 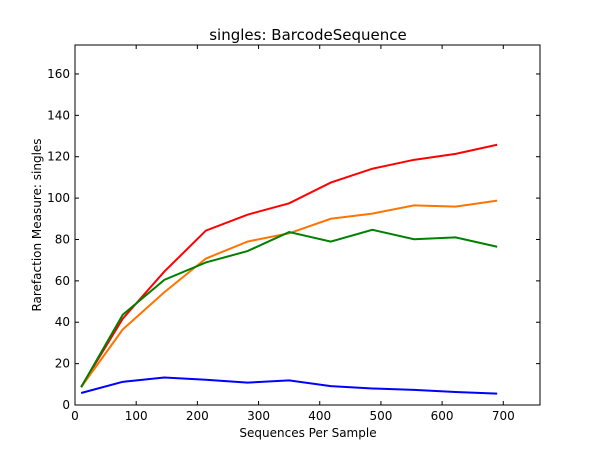 I want to click on x-tick-label: 600, so click(x=442, y=416).